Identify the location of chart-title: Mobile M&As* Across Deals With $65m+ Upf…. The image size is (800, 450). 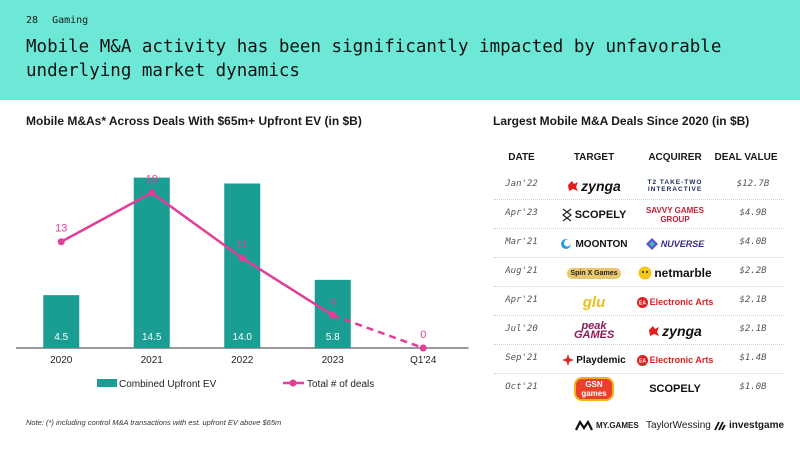
(194, 121).